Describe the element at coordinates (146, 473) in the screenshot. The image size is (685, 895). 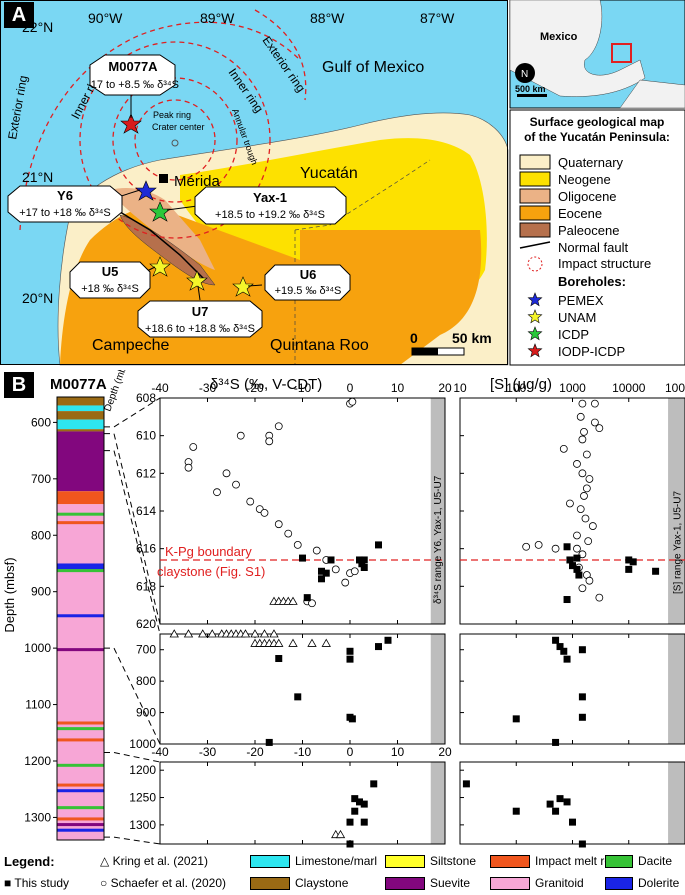
I see `y-tick-label: 612` at that location.